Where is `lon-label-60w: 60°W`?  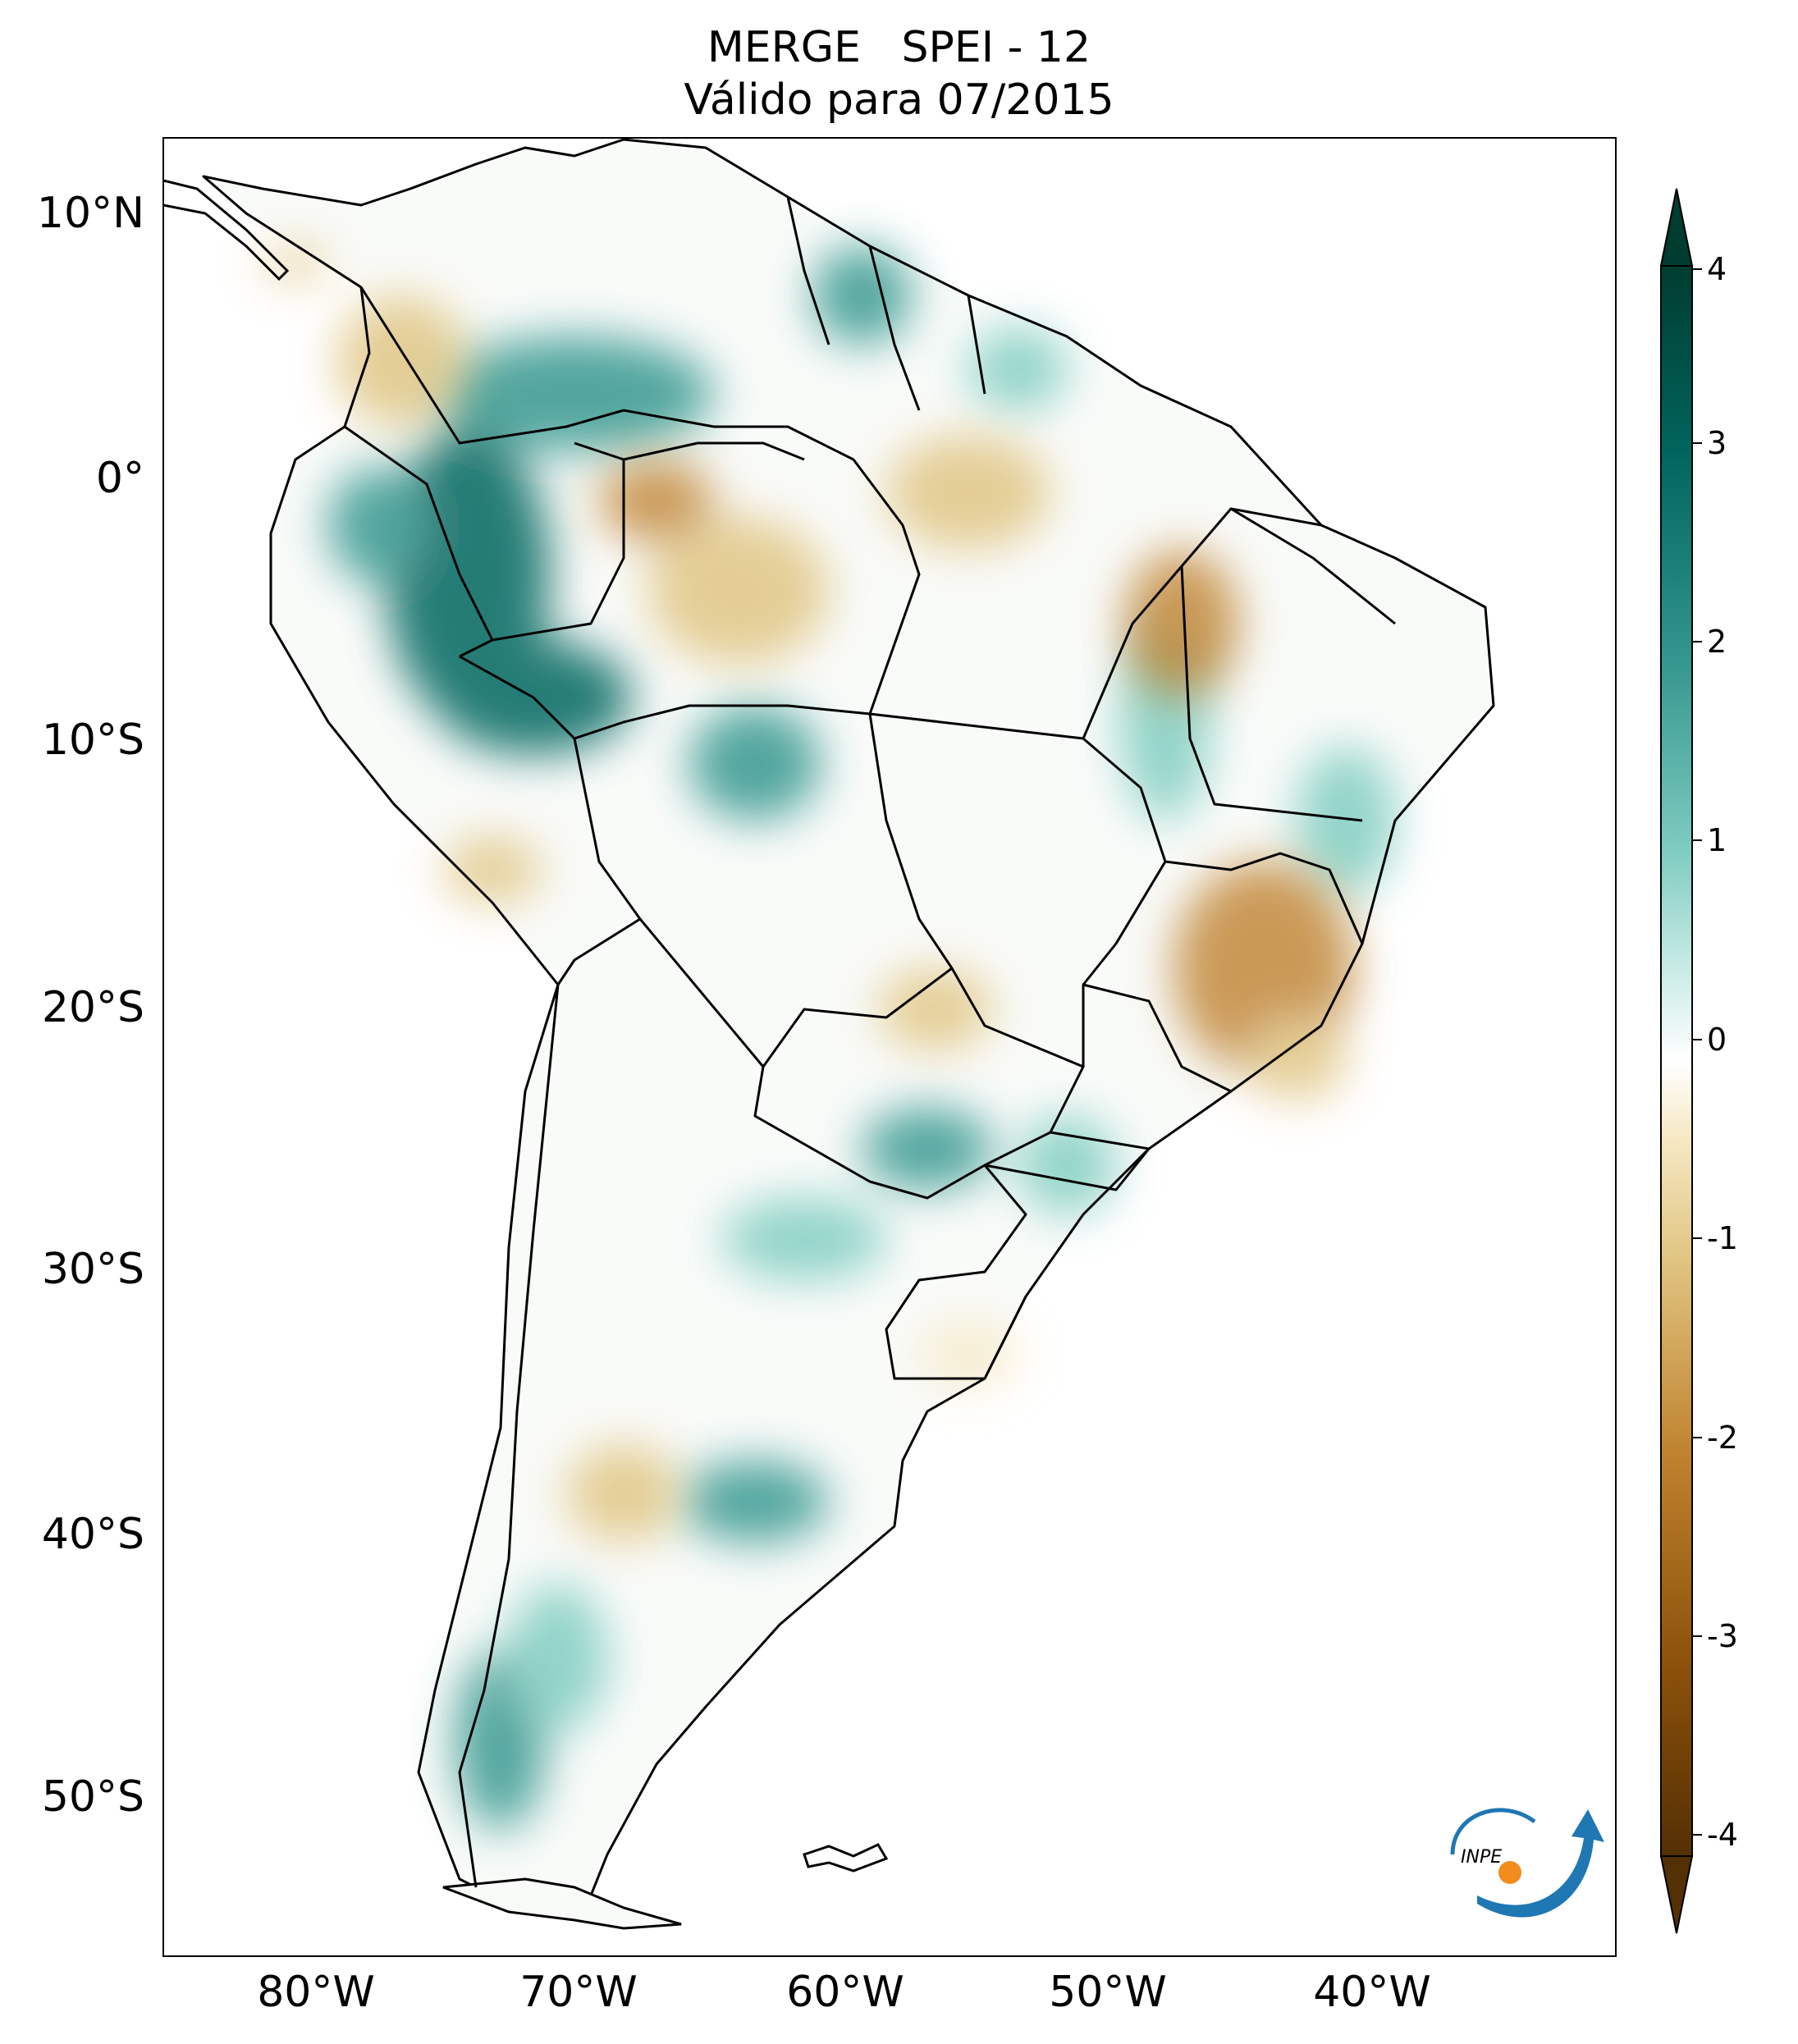
lon-label-60w: 60°W is located at coordinates (845, 1993).